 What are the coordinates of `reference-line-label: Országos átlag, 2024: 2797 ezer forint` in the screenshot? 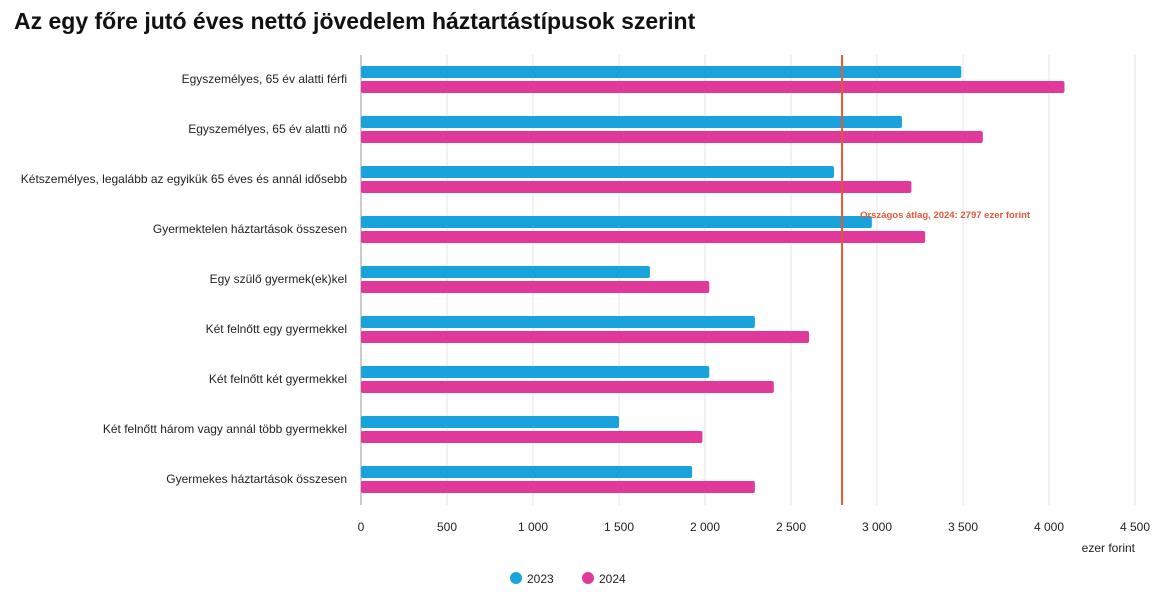 It's located at (945, 215).